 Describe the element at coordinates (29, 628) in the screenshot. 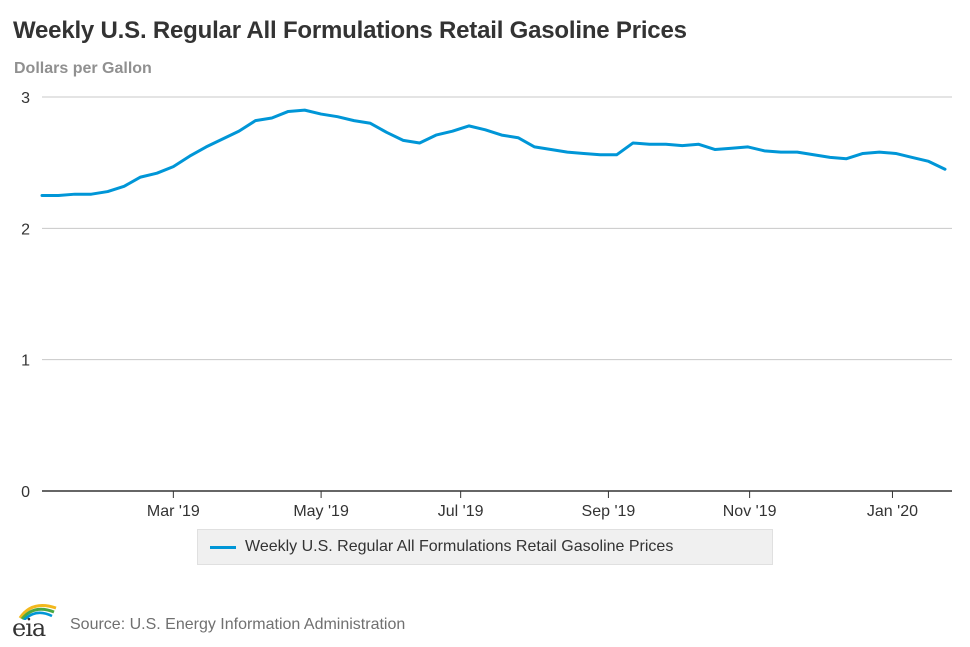

I see `eia-logo-text: eia` at that location.